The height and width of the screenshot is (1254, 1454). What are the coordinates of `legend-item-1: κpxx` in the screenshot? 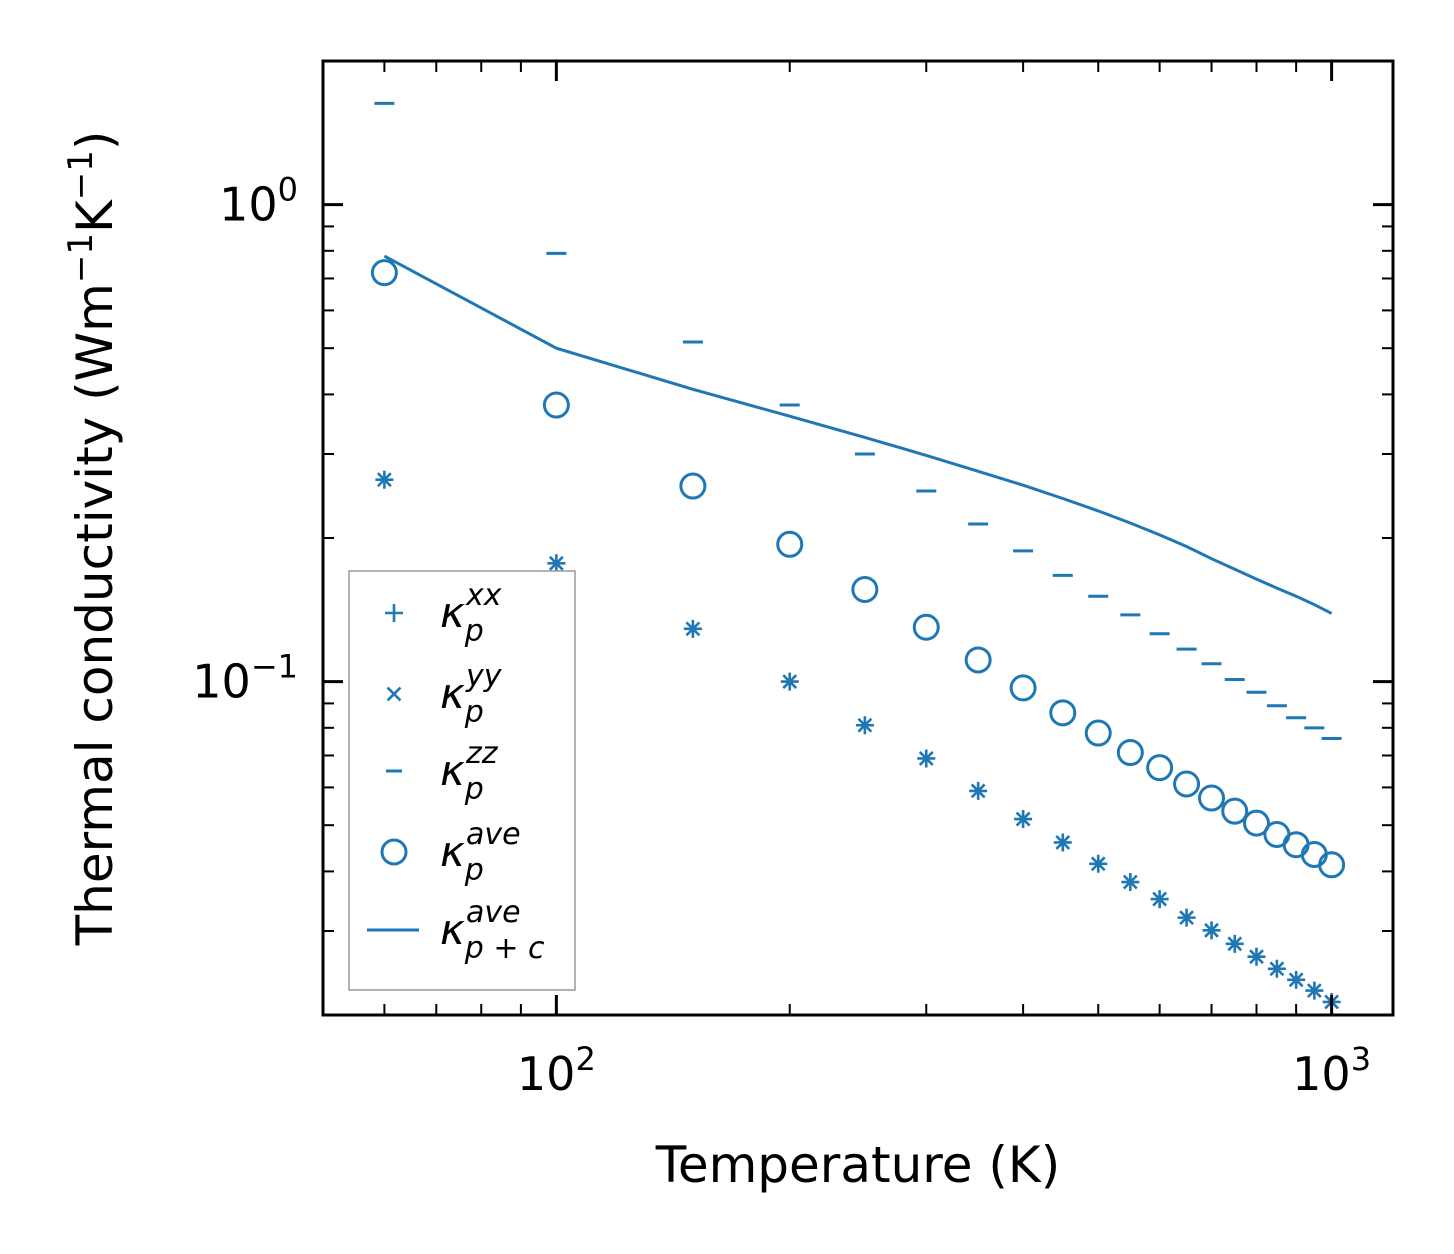 It's located at (443, 613).